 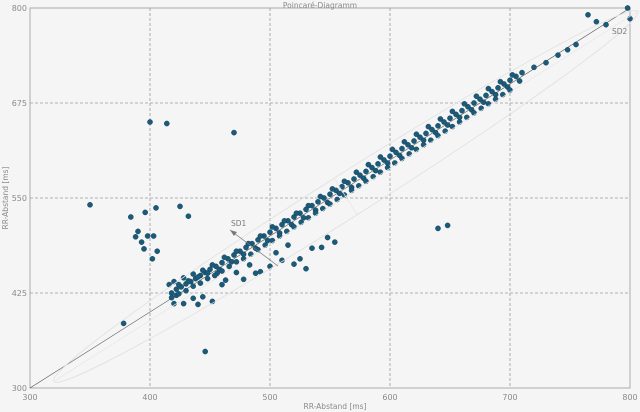 What do you see at coordinates (335, 406) in the screenshot?
I see `x-axis-title: RR-Abstand [ms]` at bounding box center [335, 406].